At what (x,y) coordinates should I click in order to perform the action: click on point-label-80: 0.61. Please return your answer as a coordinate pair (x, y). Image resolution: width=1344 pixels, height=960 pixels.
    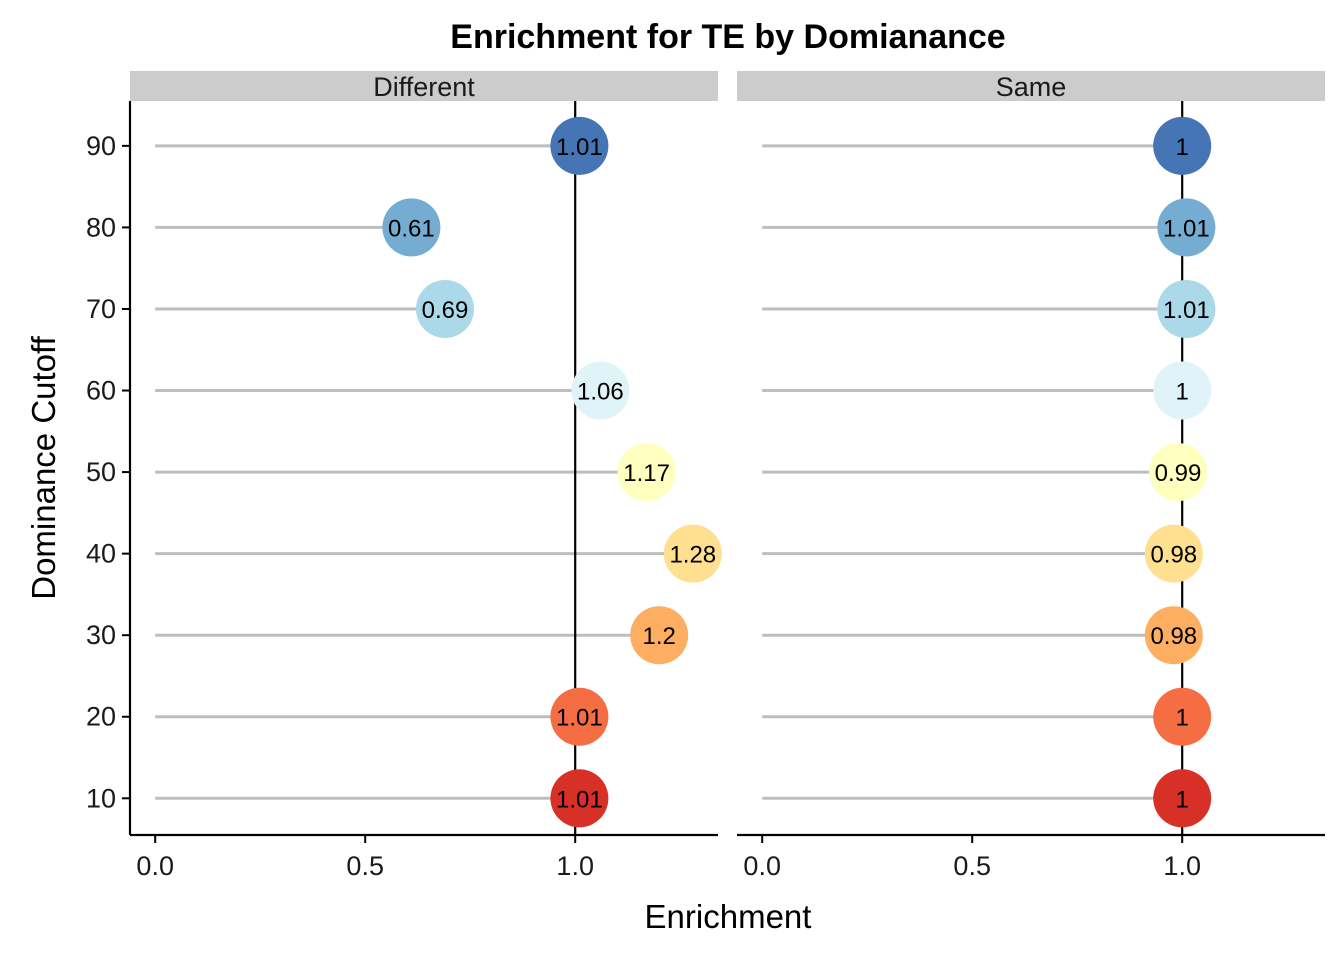
    Looking at the image, I should click on (411, 228).